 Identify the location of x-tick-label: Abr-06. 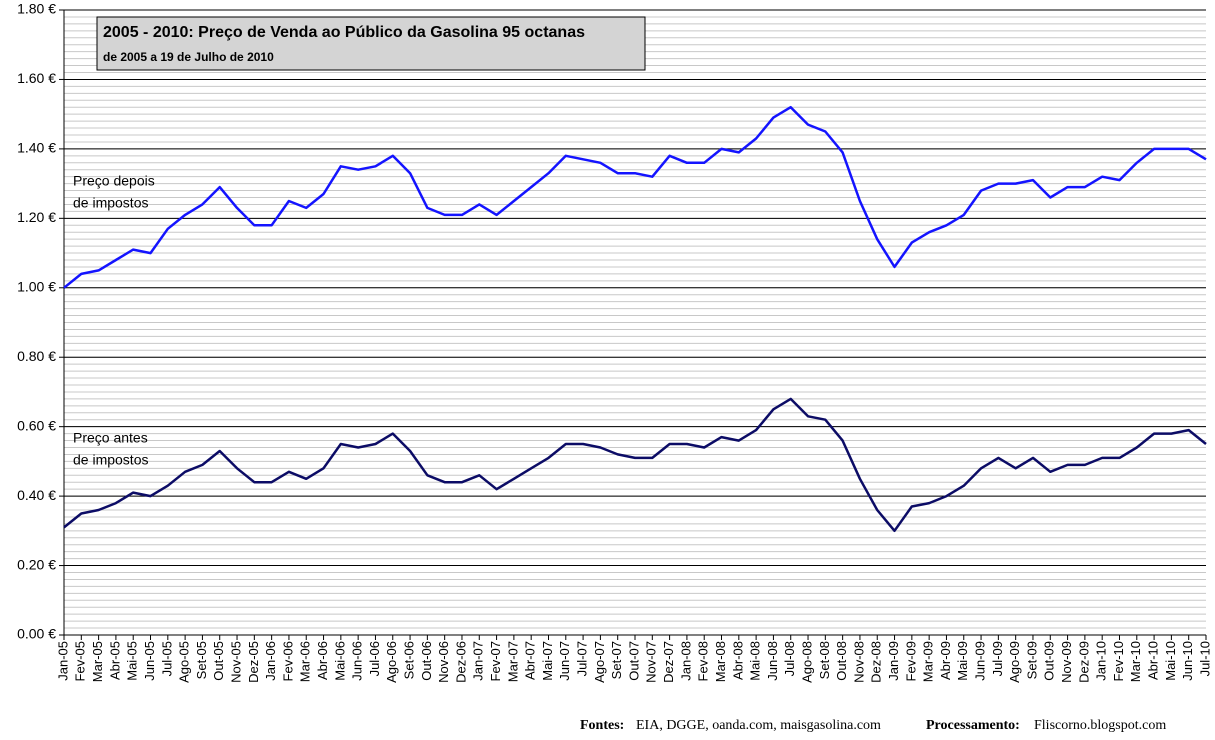
(322, 660).